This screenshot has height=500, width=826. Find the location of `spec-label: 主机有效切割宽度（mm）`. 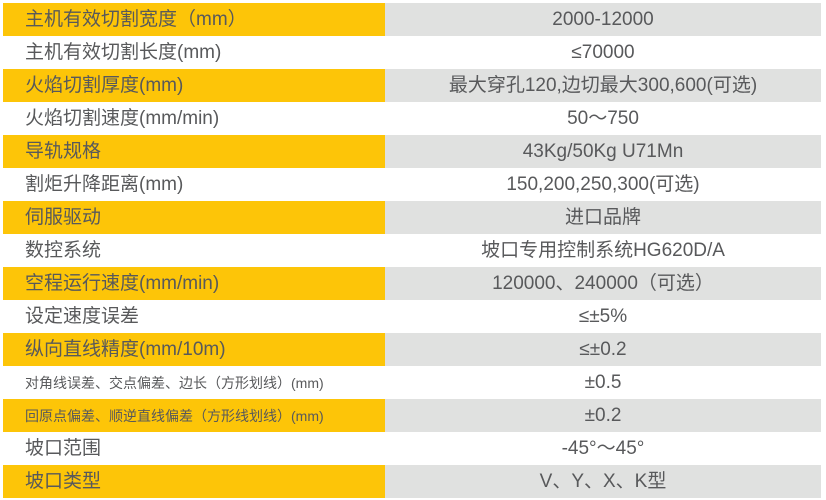

spec-label: 主机有效切割宽度（mm） is located at coordinates (194, 19).